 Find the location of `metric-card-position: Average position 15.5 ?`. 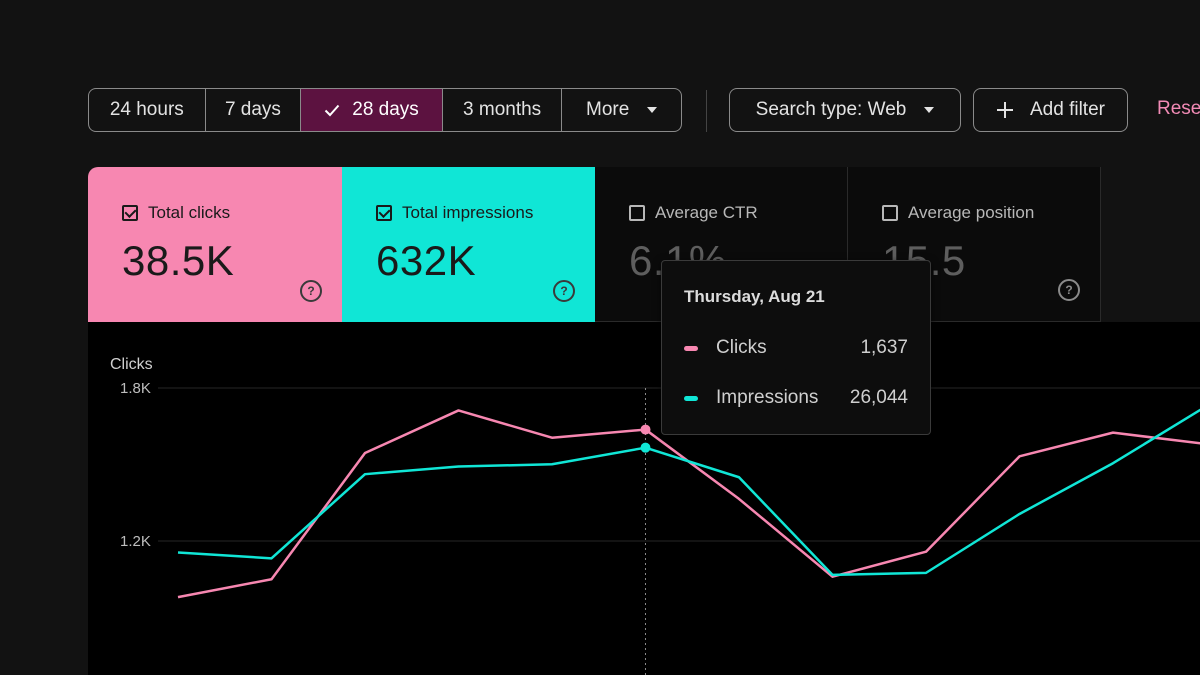

metric-card-position: Average position 15.5 ? is located at coordinates (974, 244).